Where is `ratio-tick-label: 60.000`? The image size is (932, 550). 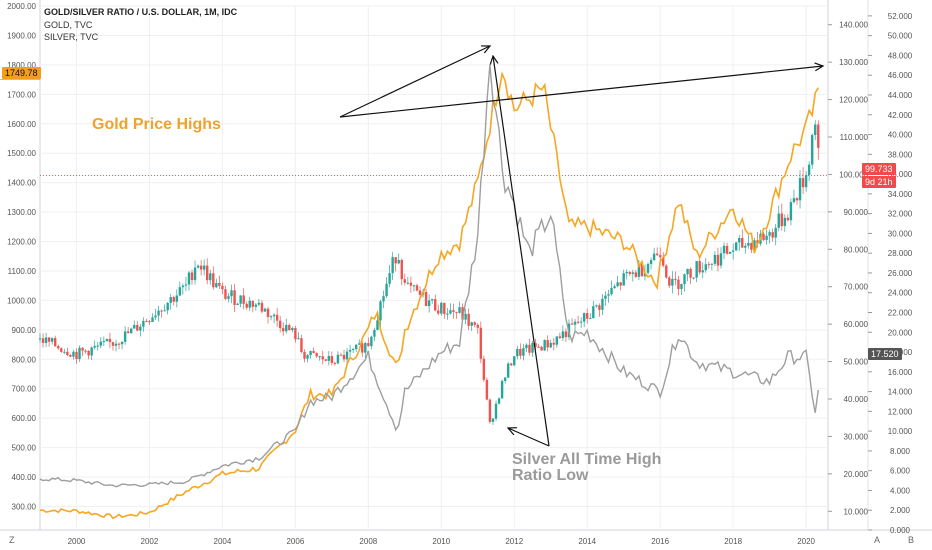 ratio-tick-label: 60.000 is located at coordinates (856, 324).